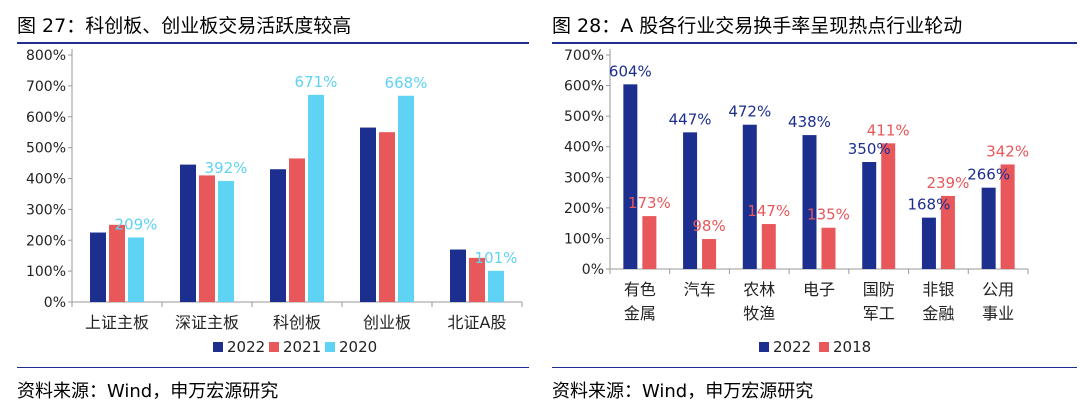 The height and width of the screenshot is (411, 1080). What do you see at coordinates (496, 258) in the screenshot?
I see `data-label: 101%` at bounding box center [496, 258].